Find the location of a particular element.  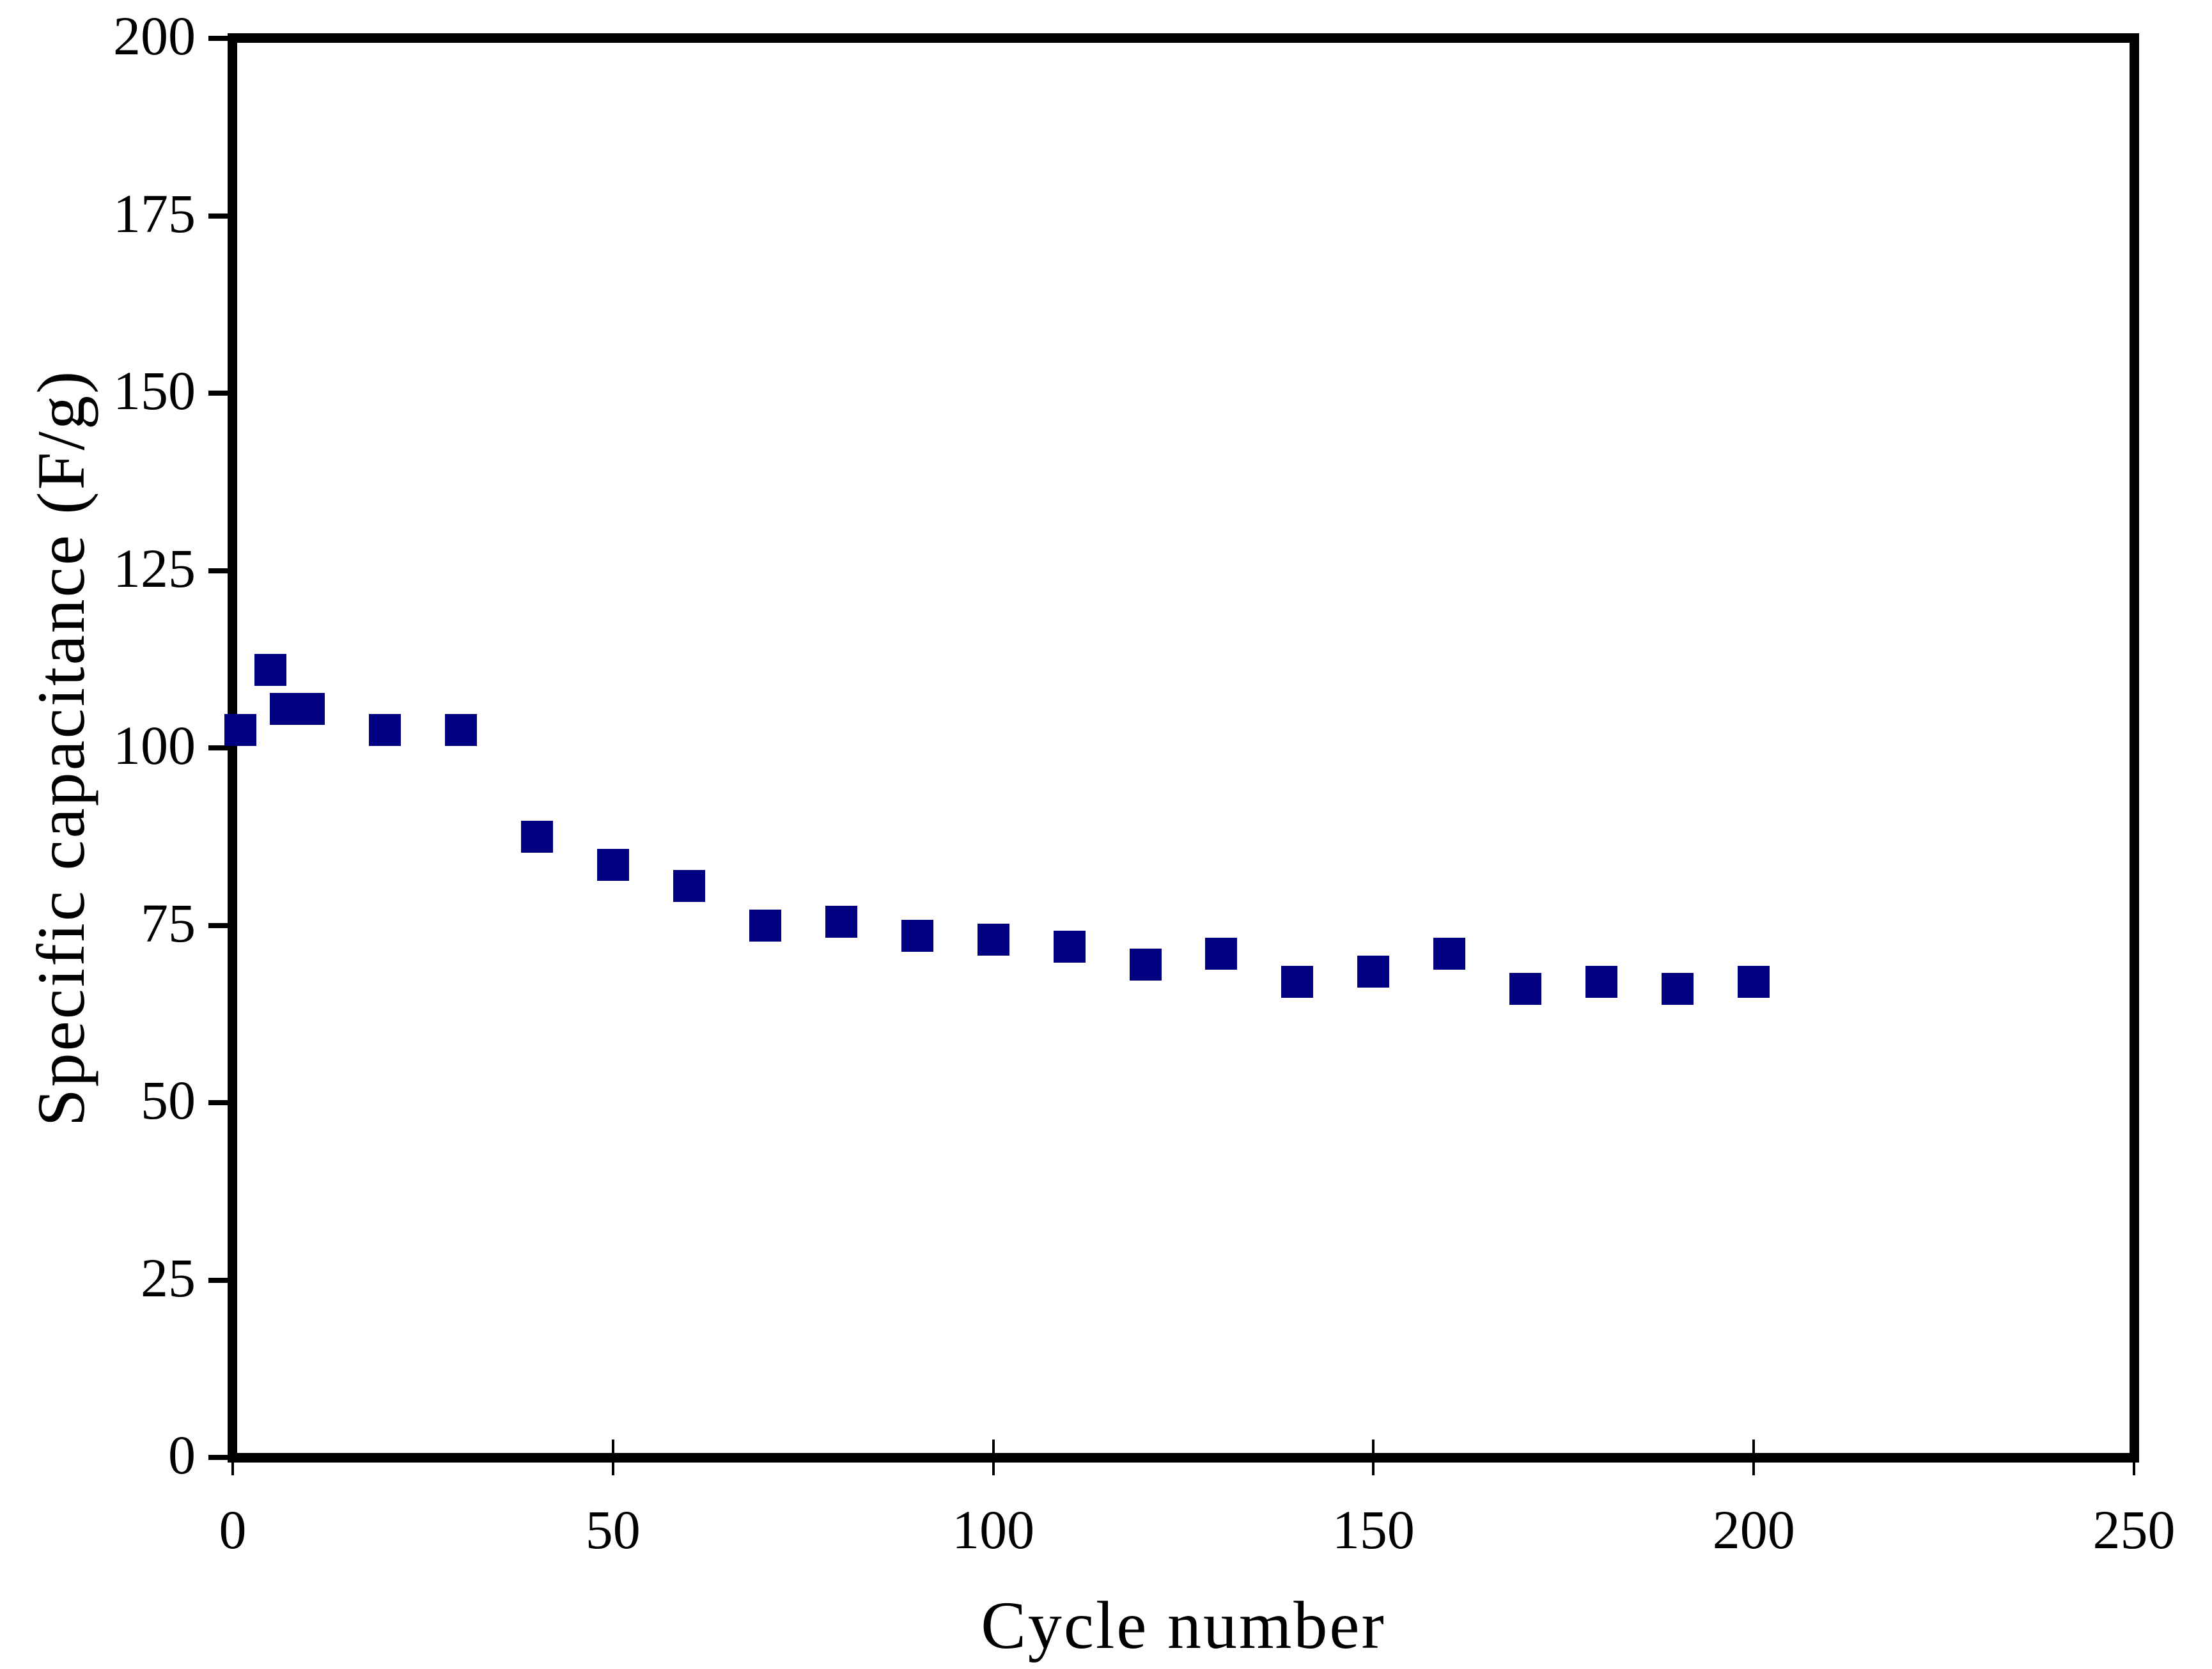

y-tick-label: 150 is located at coordinates (154, 390).